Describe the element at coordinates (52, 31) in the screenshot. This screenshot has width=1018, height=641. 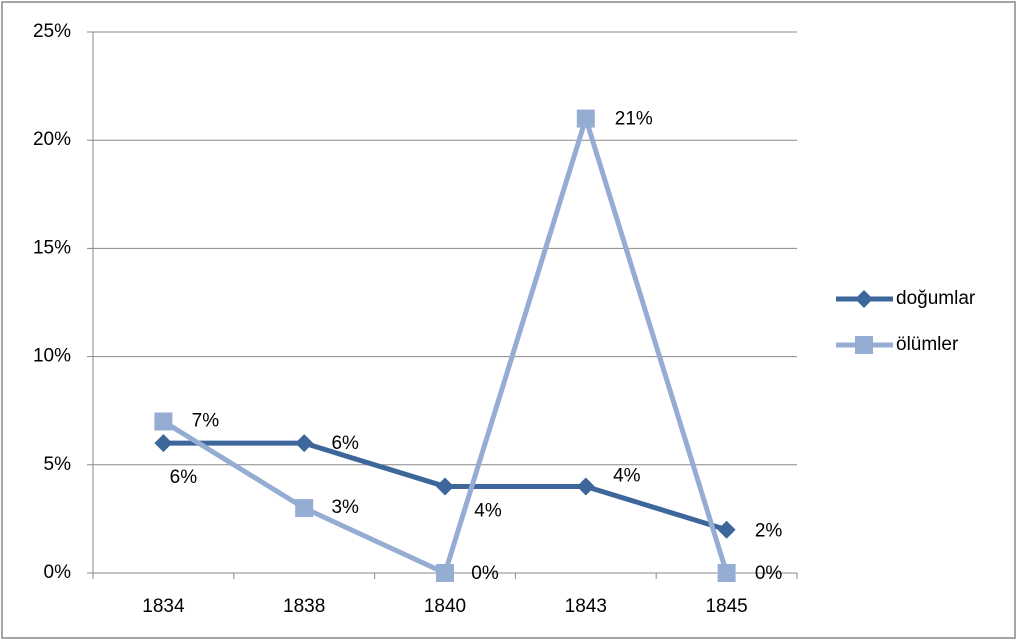
I see `y-tick-label: 25%` at that location.